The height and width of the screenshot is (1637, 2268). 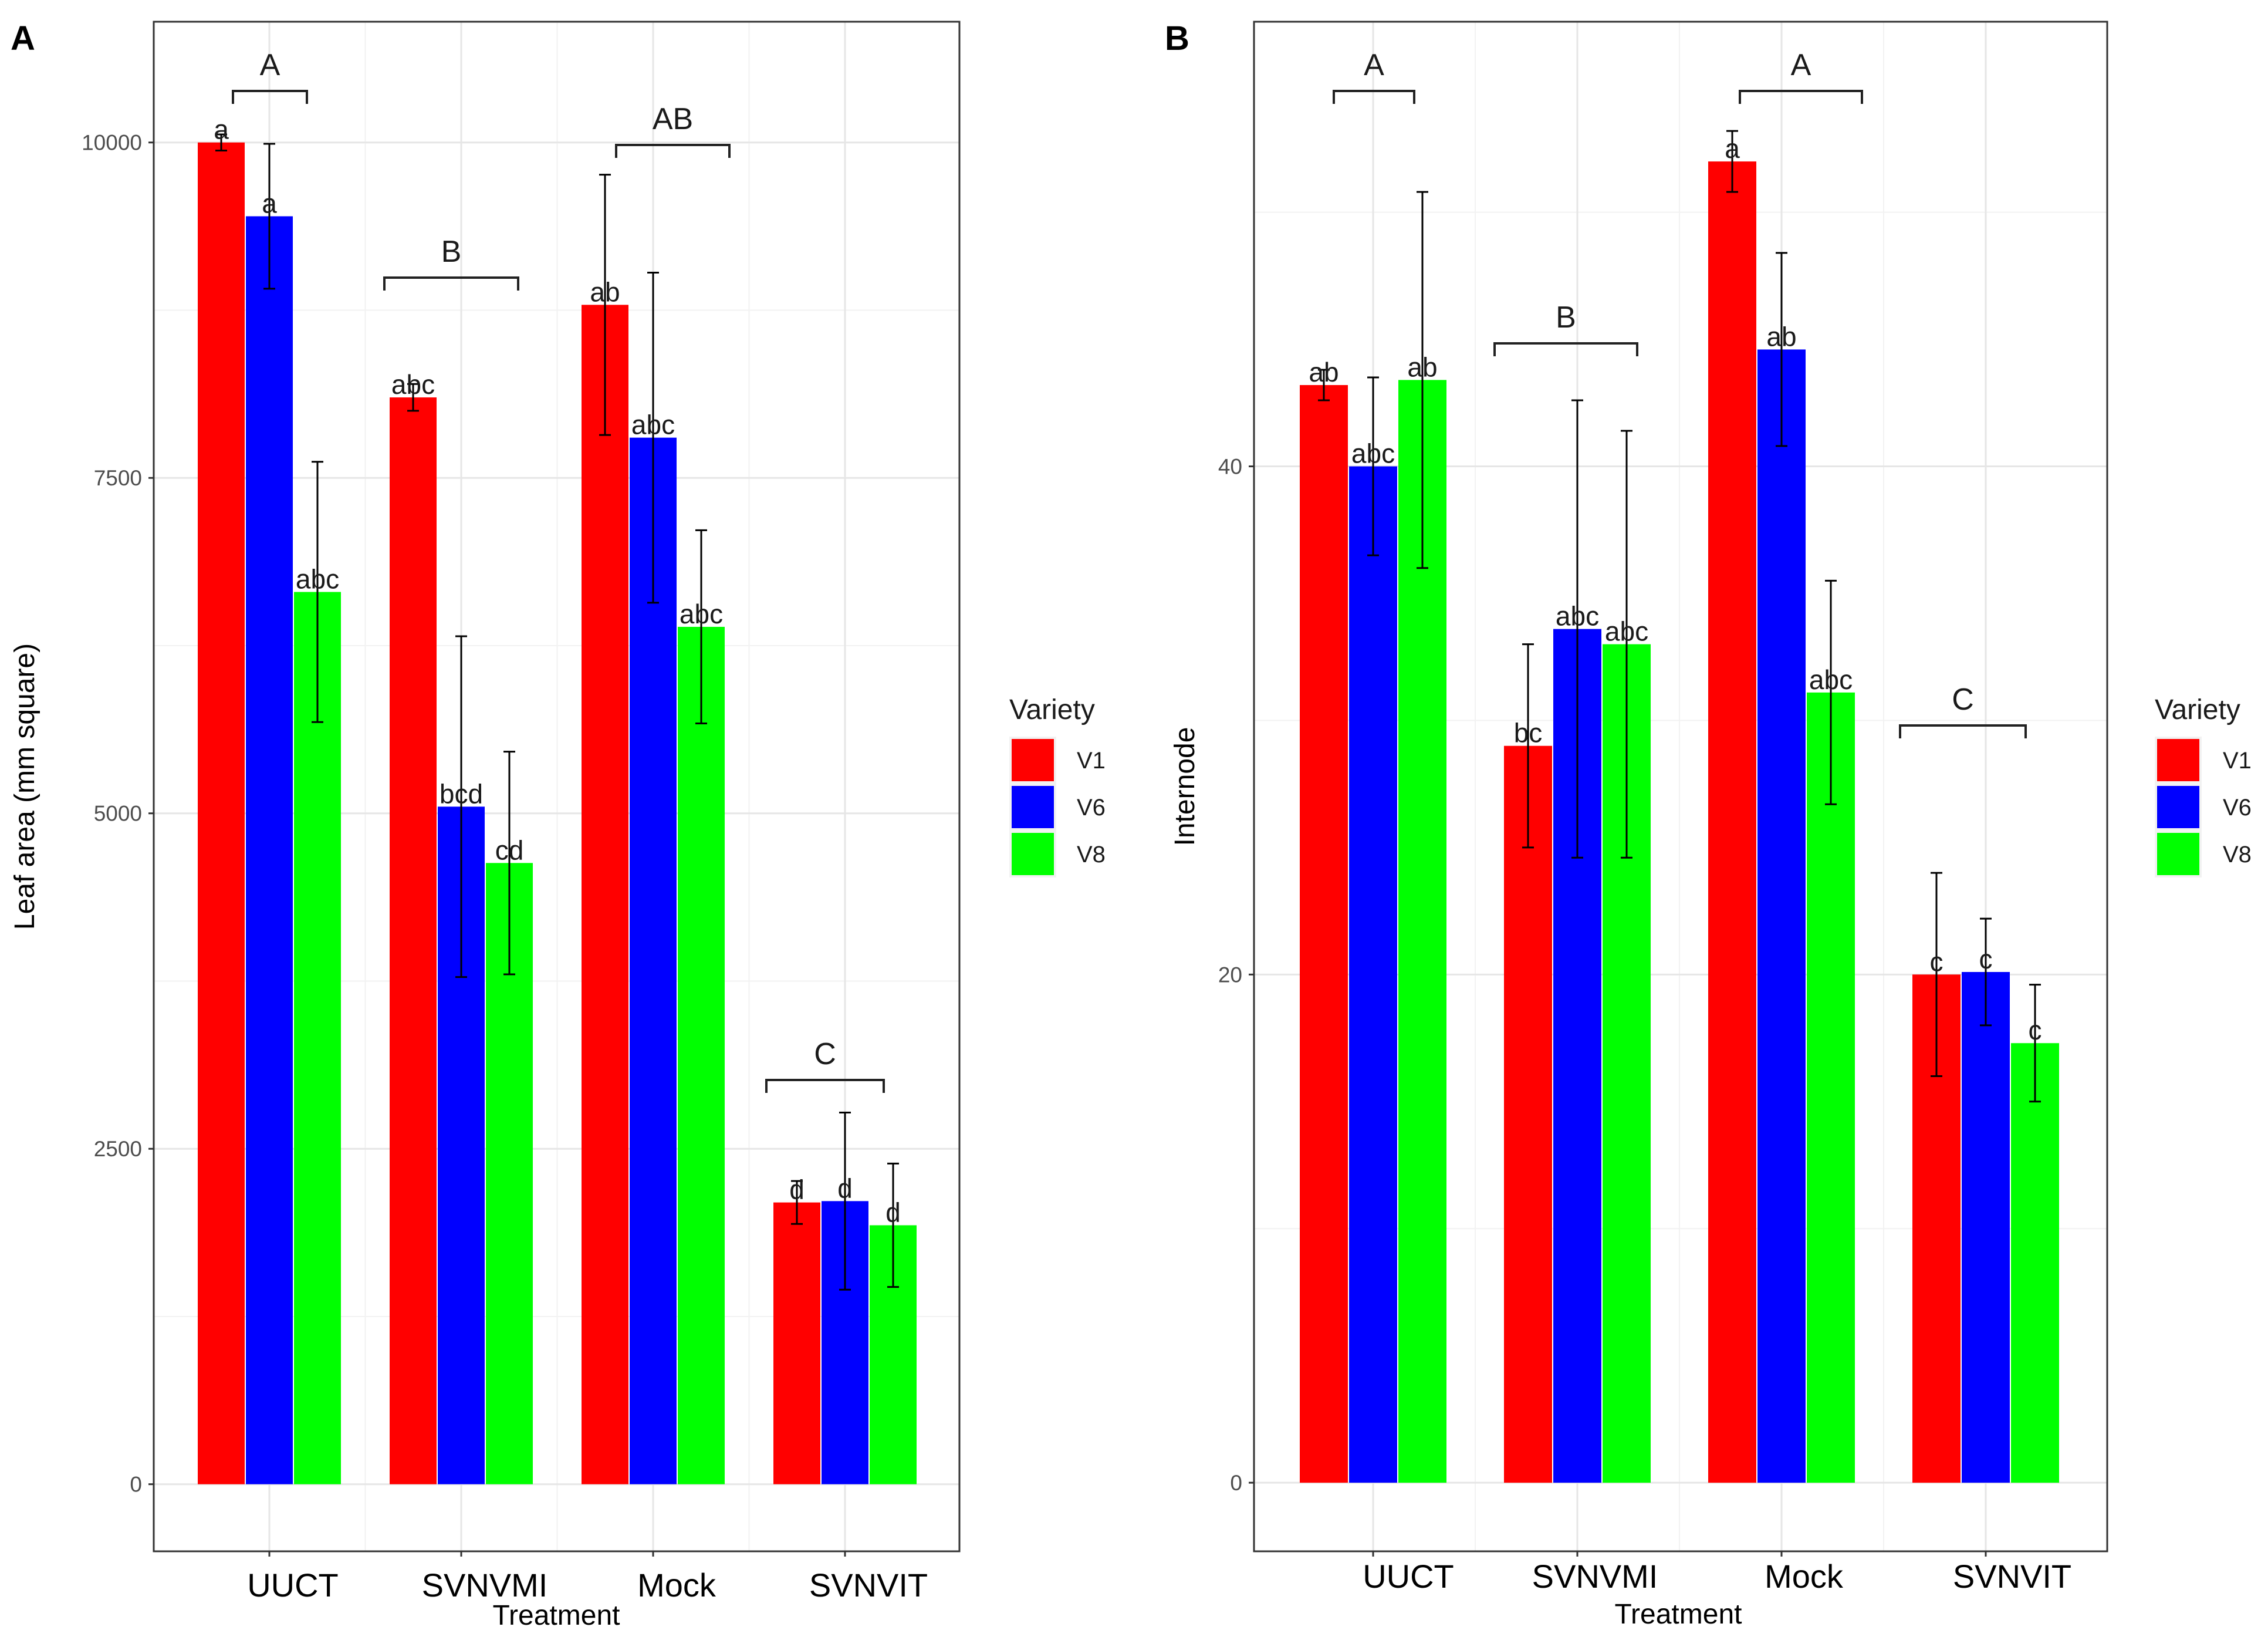 I want to click on panel-tag-a: A, so click(x=23, y=39).